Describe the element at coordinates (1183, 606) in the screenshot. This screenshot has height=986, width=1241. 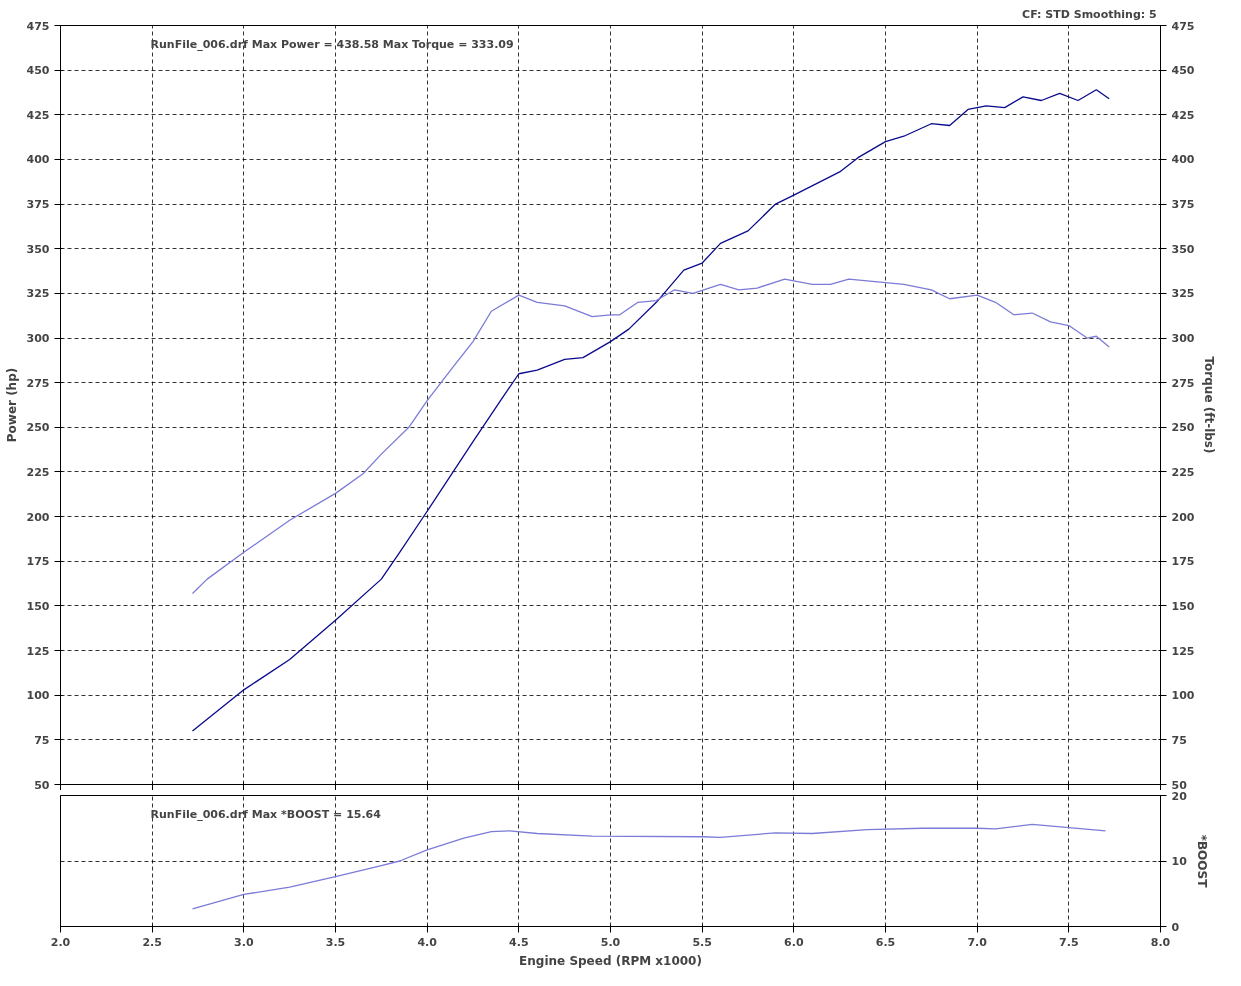
I see `y2-tick-label: 150` at that location.